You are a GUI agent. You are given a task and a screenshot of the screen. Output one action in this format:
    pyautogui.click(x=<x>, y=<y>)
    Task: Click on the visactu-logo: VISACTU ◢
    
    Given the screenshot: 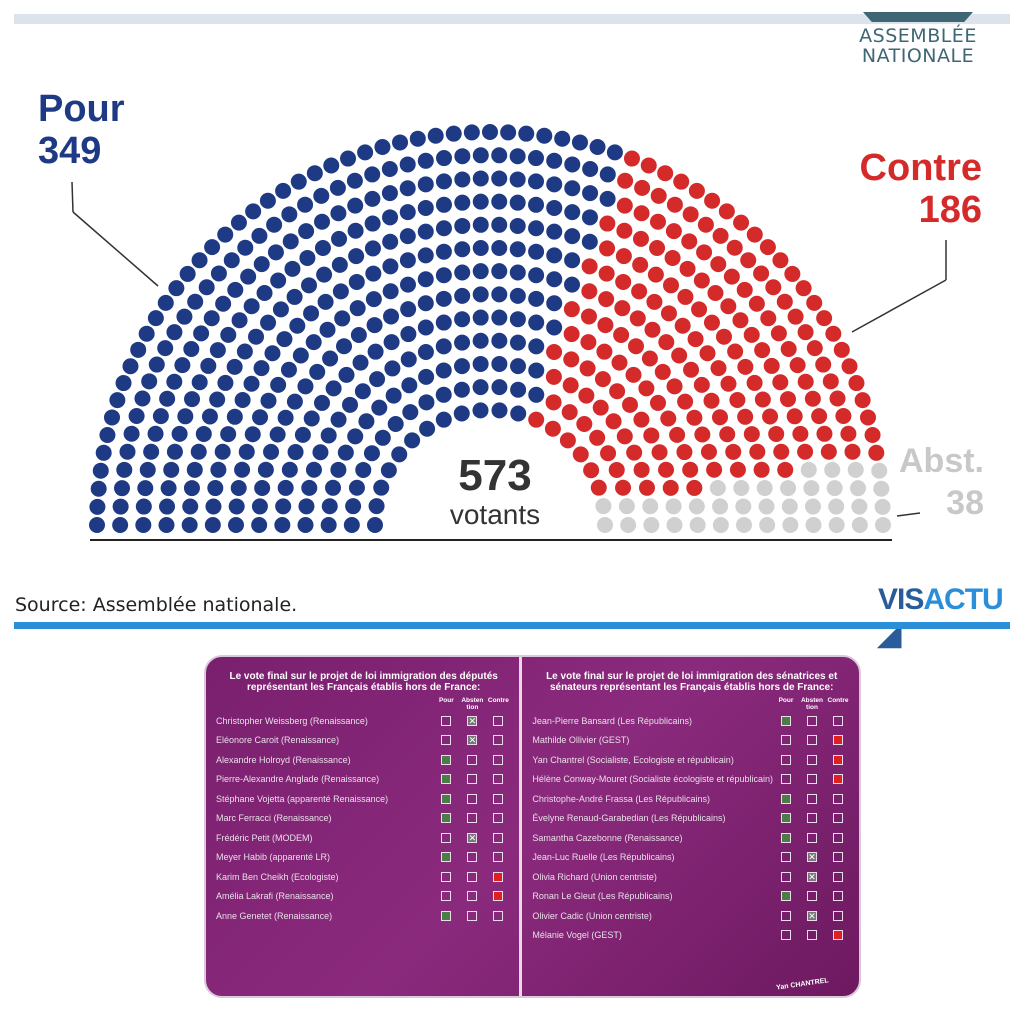 What is the action you would take?
    pyautogui.click(x=941, y=617)
    